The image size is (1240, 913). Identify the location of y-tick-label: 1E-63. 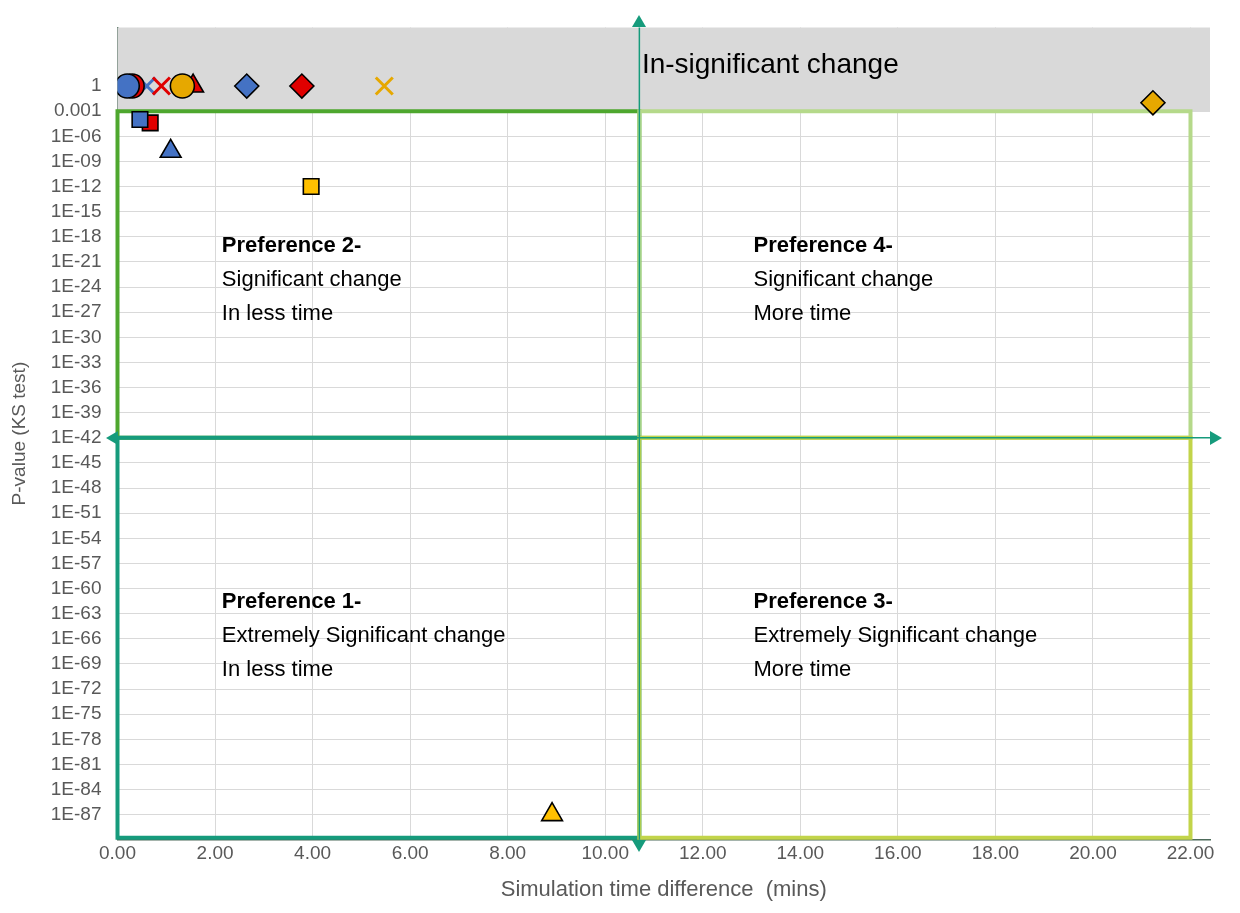
(76, 612).